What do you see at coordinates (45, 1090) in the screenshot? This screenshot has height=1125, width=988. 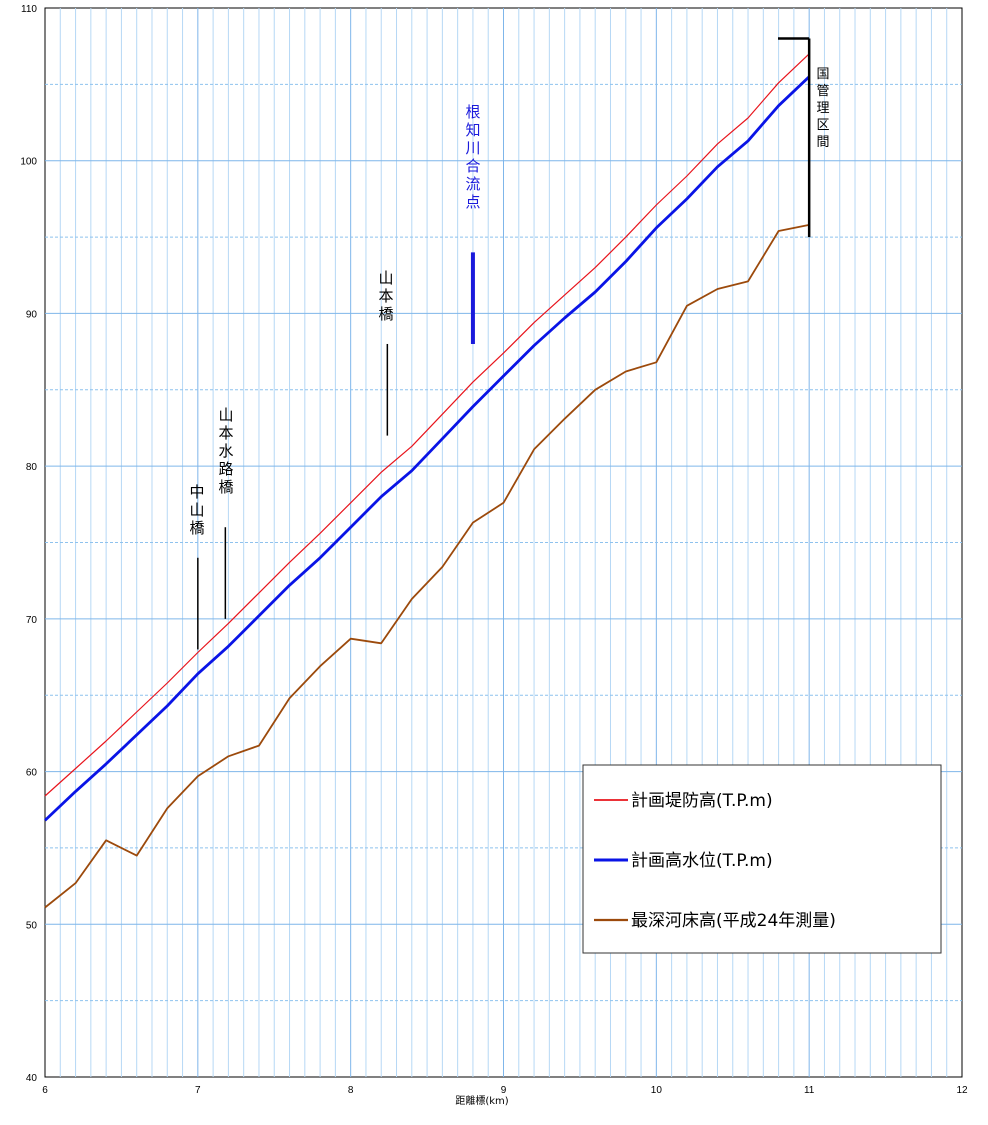 I see `x-tick-label: 6` at bounding box center [45, 1090].